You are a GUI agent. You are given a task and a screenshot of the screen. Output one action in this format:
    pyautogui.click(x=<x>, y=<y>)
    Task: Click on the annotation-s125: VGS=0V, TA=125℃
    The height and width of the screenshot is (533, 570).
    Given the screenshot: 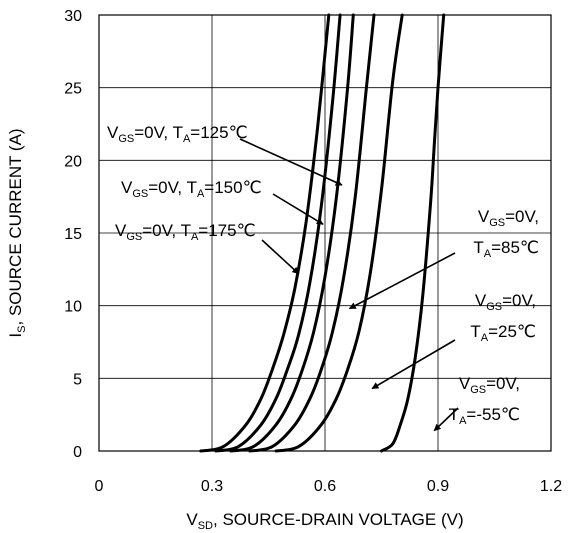 What is the action you would take?
    pyautogui.click(x=225, y=154)
    